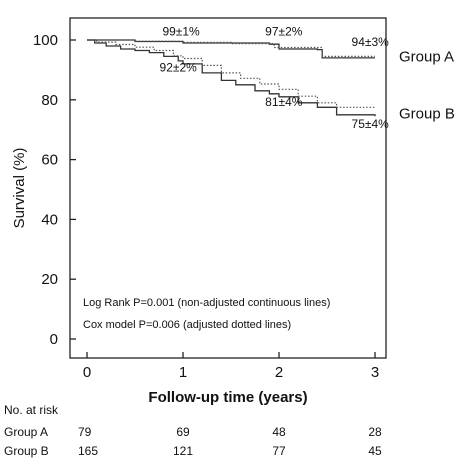 The height and width of the screenshot is (474, 474). What do you see at coordinates (183, 372) in the screenshot?
I see `x-tick-label: 1` at bounding box center [183, 372].